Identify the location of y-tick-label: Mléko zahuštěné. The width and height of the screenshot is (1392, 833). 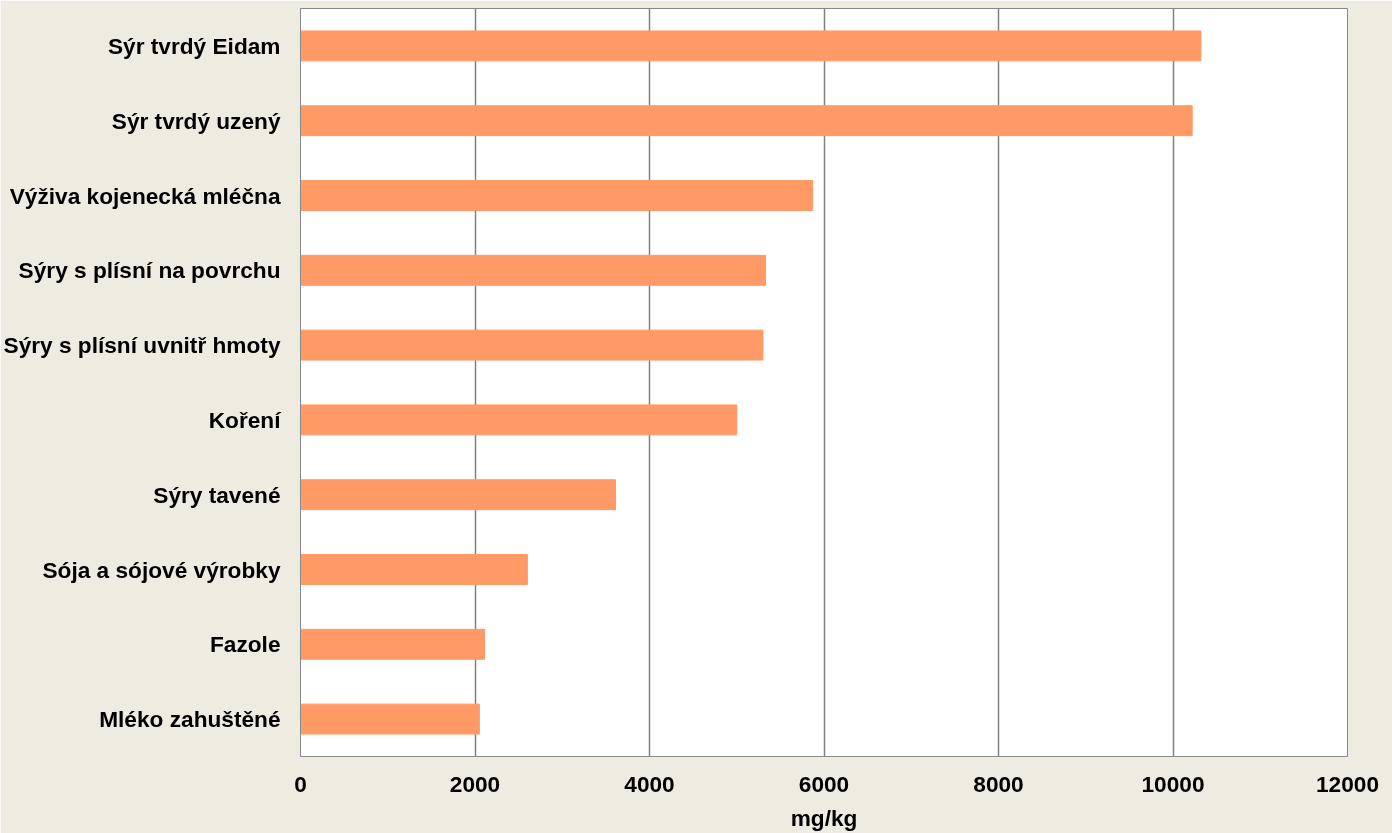
(190, 719).